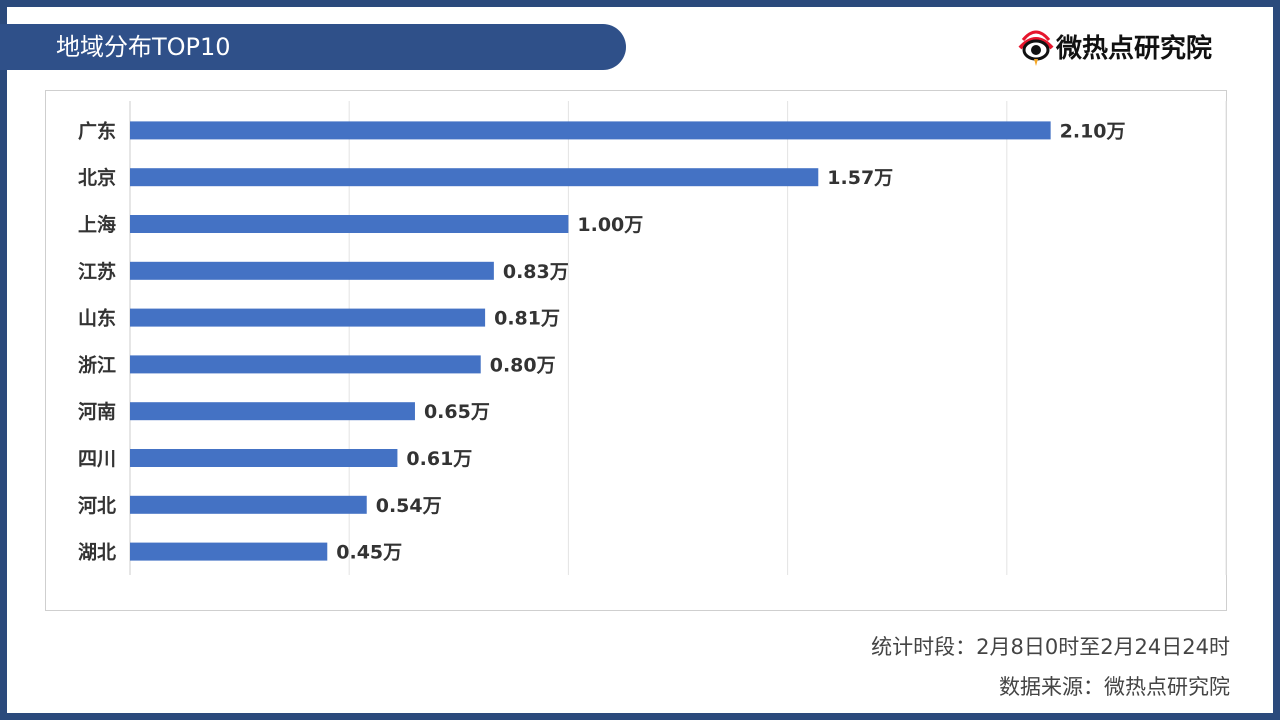  Describe the element at coordinates (1134, 49) in the screenshot. I see `logo-text: 微热点研究院` at that location.